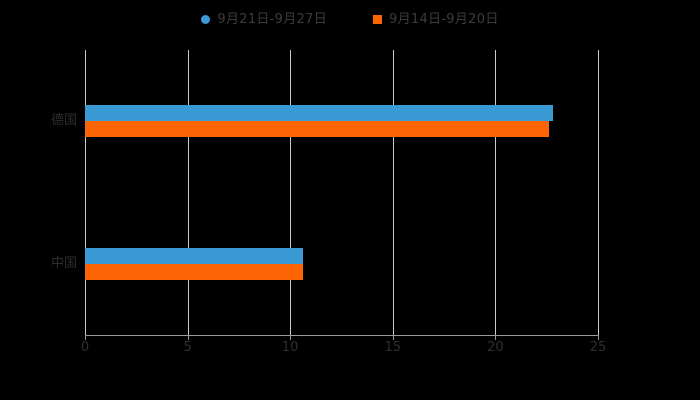  What do you see at coordinates (393, 347) in the screenshot?
I see `x-axis-tick-label: 15` at bounding box center [393, 347].